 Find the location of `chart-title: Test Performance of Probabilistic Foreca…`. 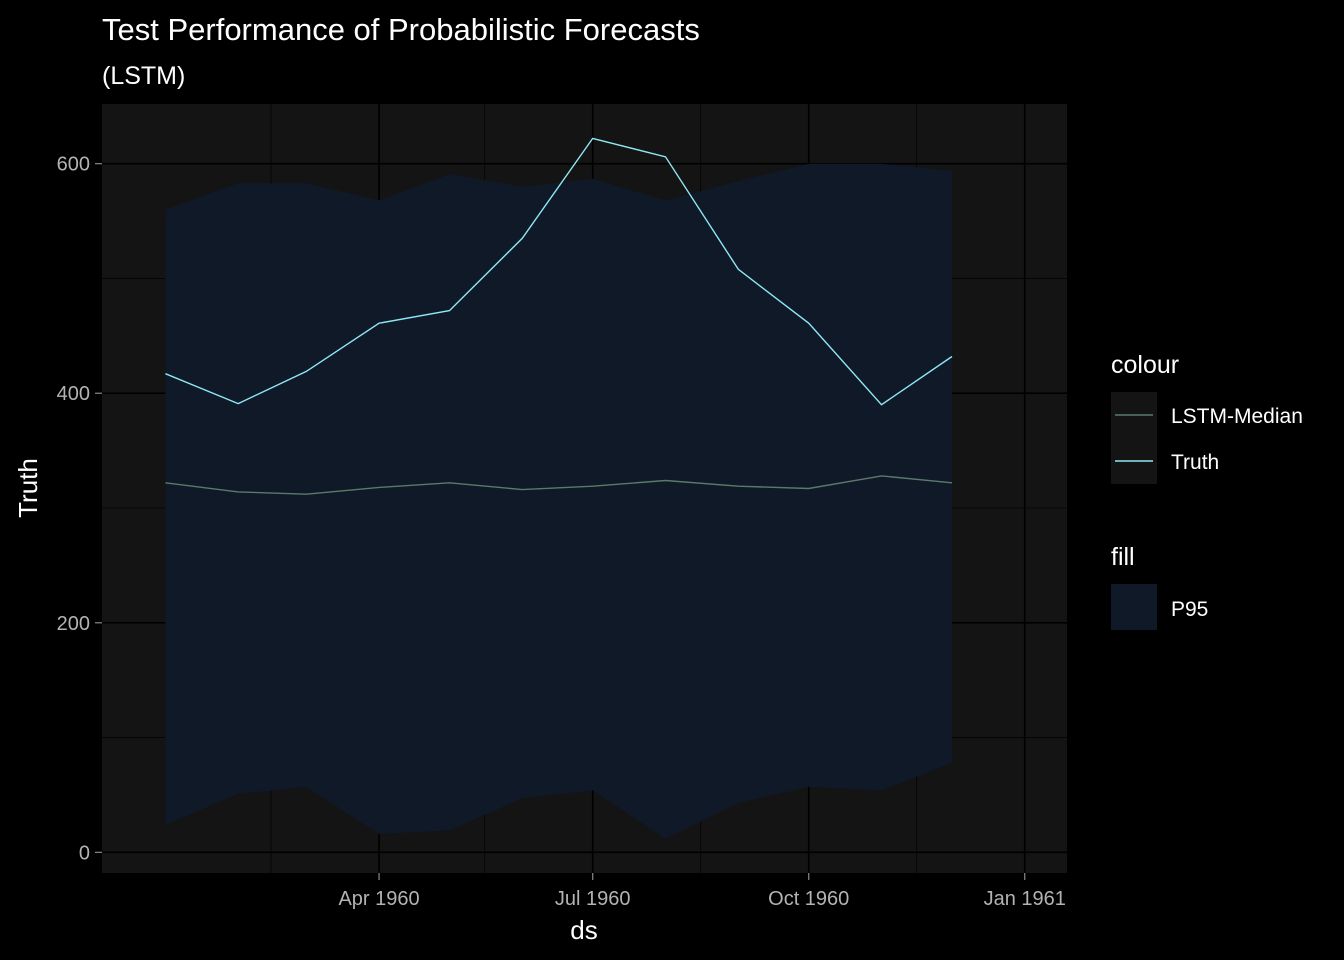

chart-title: Test Performance of Probabilistic Foreca… is located at coordinates (401, 29).